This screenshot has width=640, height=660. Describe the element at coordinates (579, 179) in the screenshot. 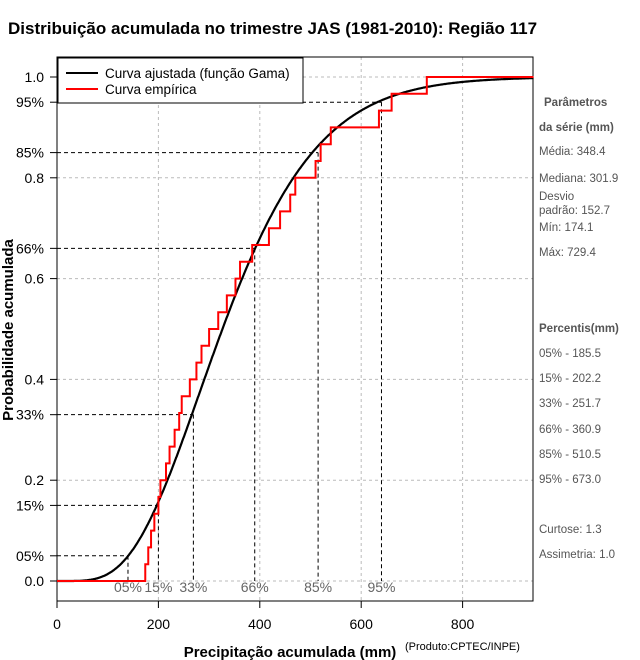

I see `stat-mediana: Mediana: 301.9` at that location.